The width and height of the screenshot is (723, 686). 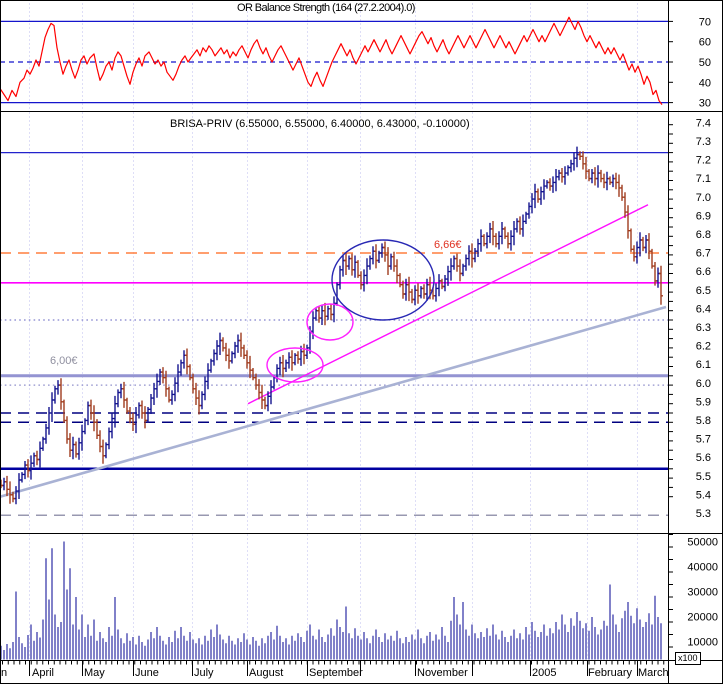 What do you see at coordinates (705, 104) in the screenshot?
I see `indicator-axis-label: 30` at bounding box center [705, 104].